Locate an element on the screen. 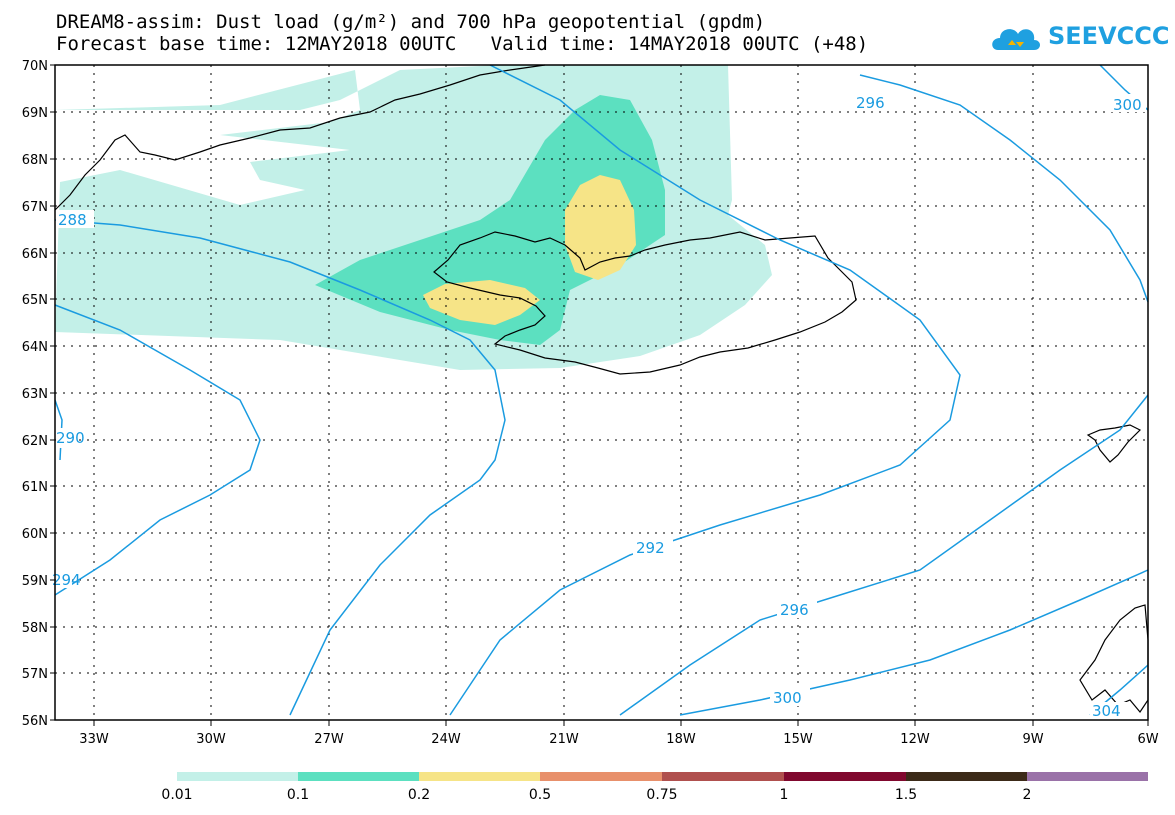  lon-label: 6W is located at coordinates (1147, 739).